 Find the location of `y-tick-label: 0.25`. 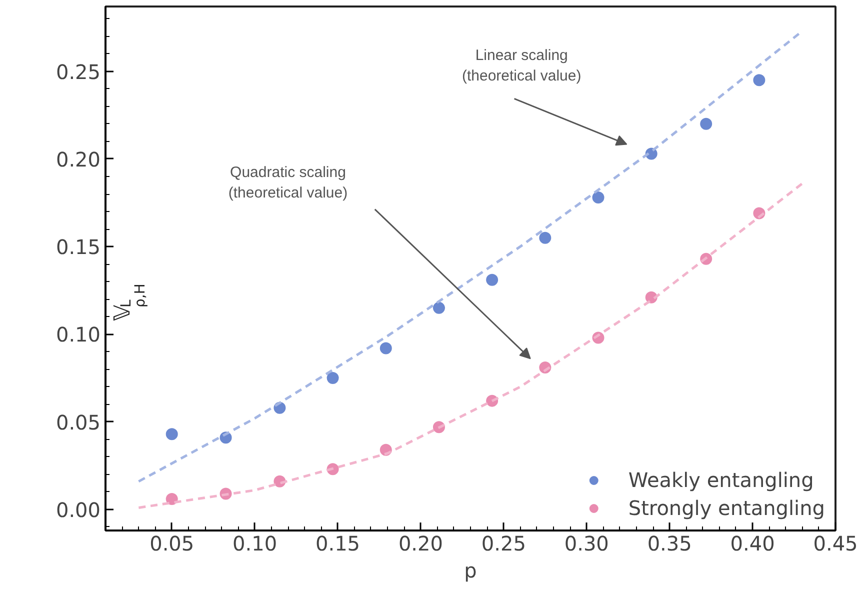

y-tick-label: 0.25 is located at coordinates (78, 72).